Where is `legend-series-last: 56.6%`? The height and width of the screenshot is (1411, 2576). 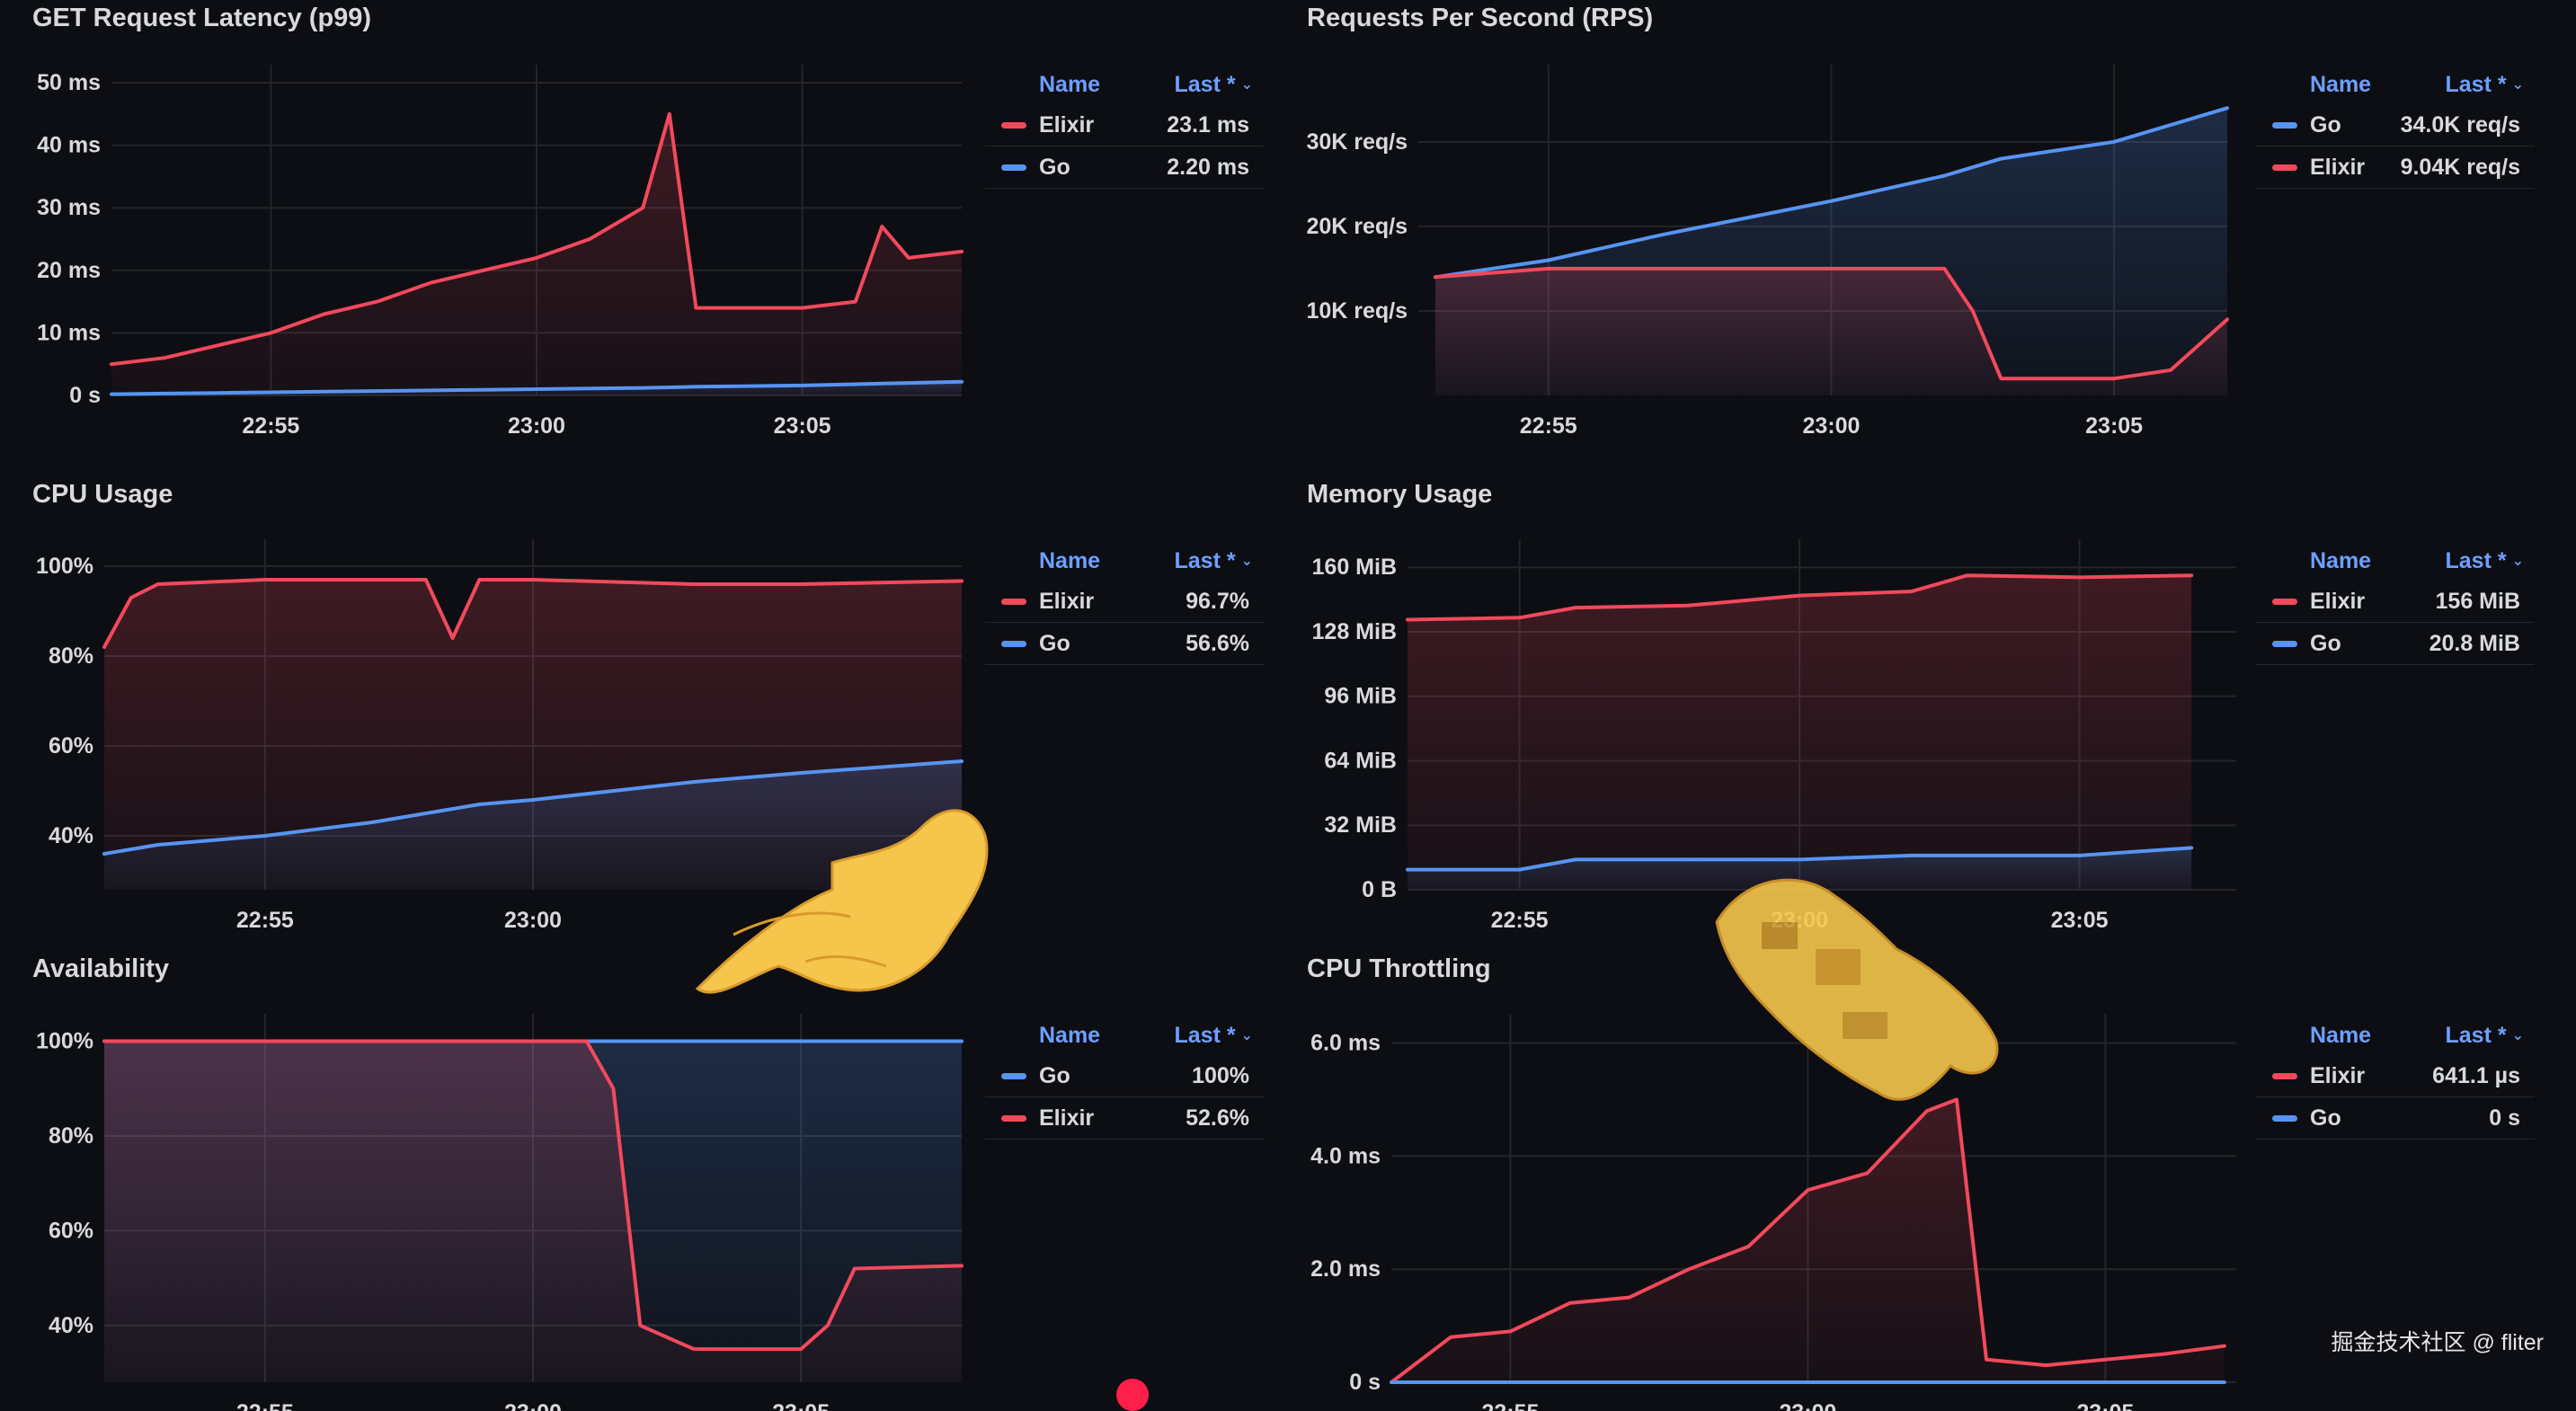 legend-series-last: 56.6% is located at coordinates (1217, 643).